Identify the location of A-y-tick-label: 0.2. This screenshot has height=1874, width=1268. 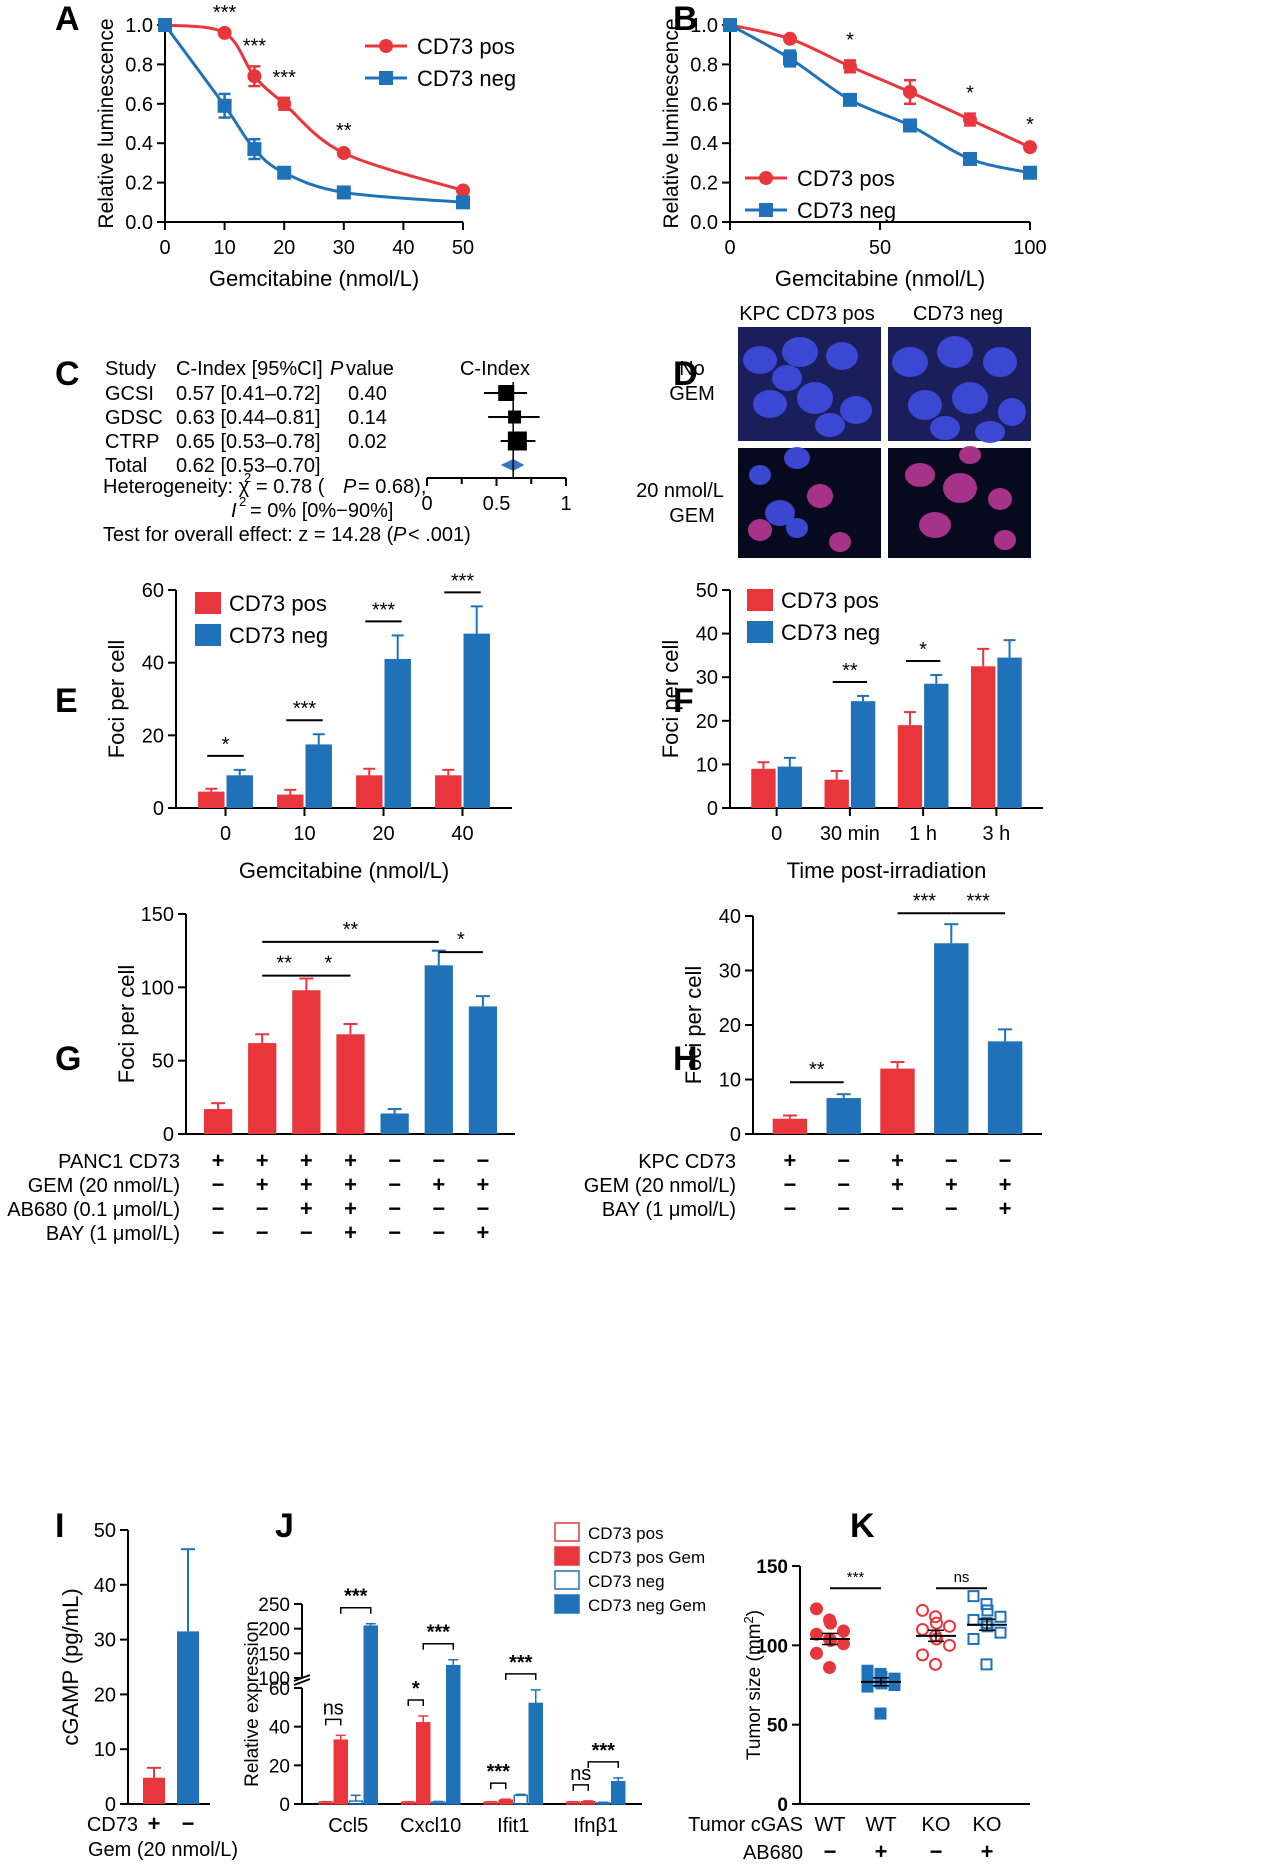
(139, 184).